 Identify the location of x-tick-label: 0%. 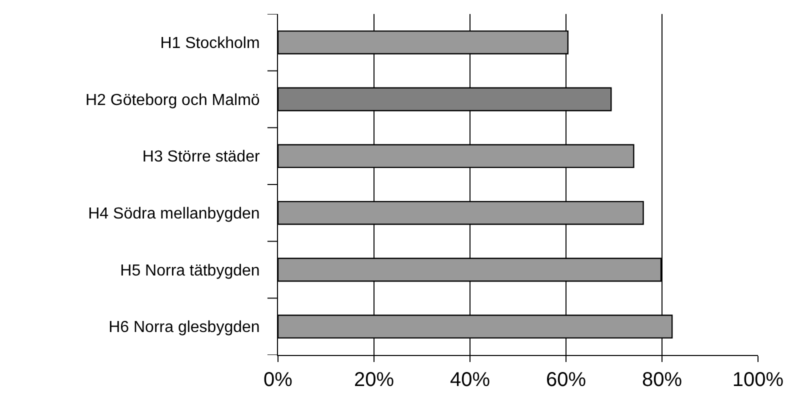
(278, 380).